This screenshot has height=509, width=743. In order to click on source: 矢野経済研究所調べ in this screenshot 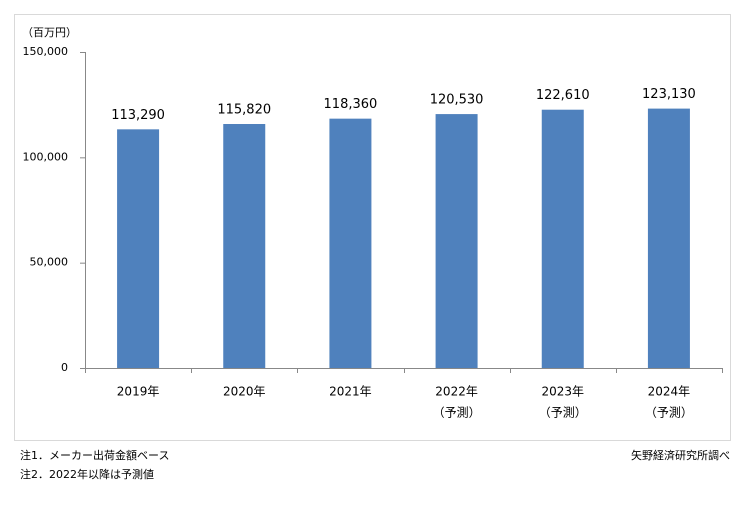, I will do `click(680, 455)`.